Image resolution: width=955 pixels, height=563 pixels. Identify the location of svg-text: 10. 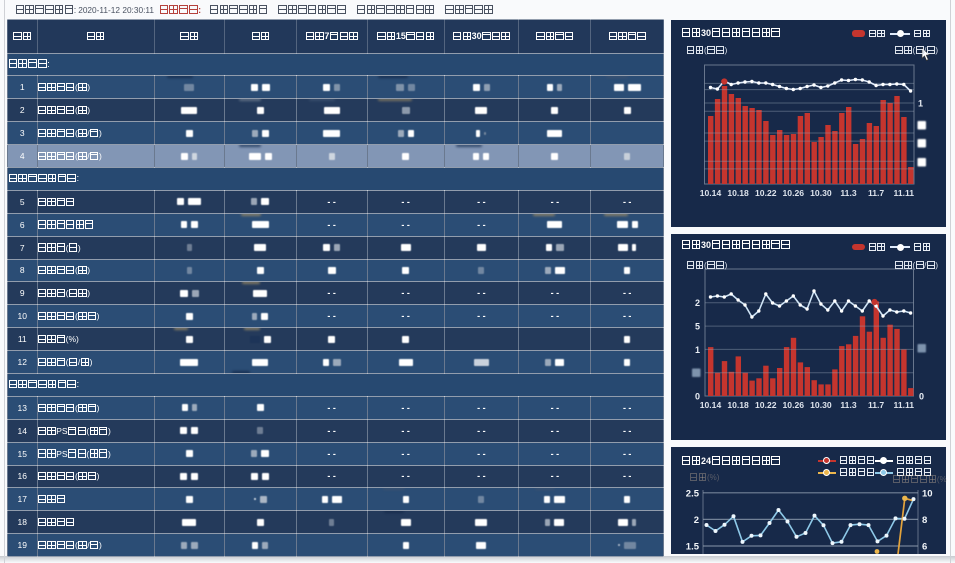
(927, 494).